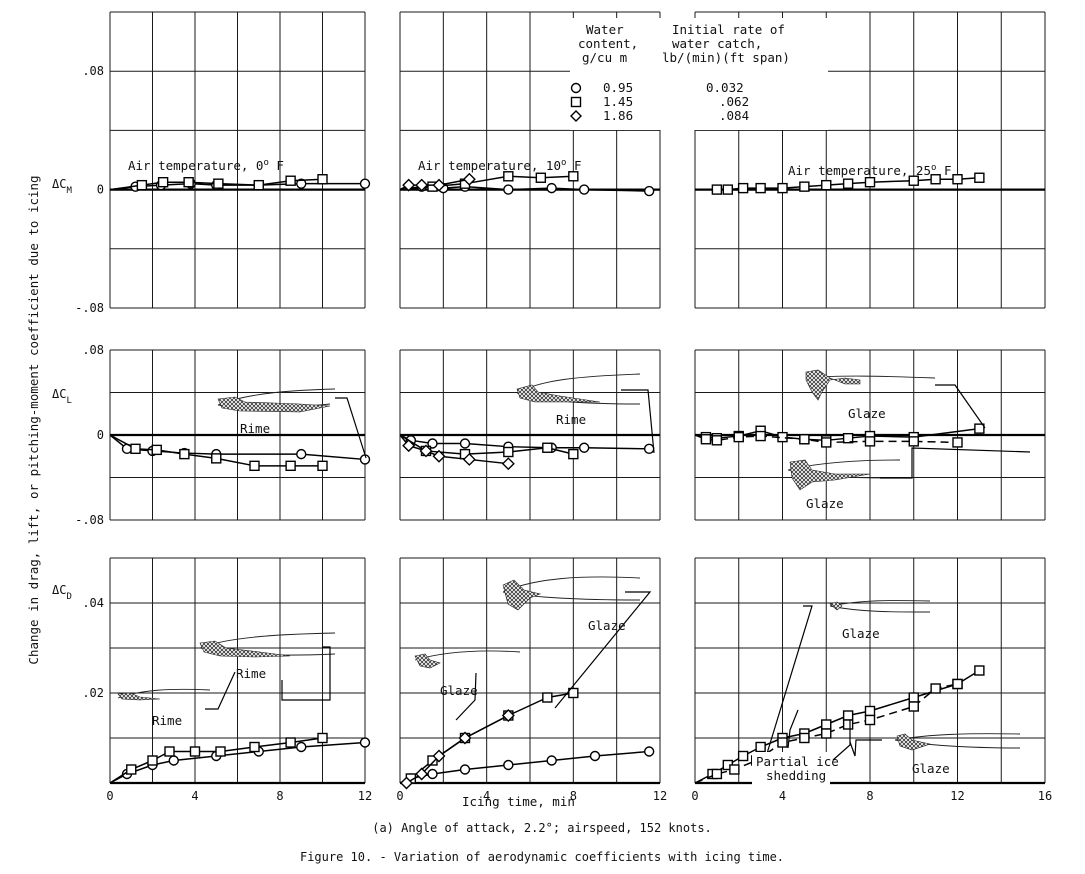 The height and width of the screenshot is (874, 1085). What do you see at coordinates (267, 666) in the screenshot?
I see `ice-profile-cd-0F-upper` at bounding box center [267, 666].